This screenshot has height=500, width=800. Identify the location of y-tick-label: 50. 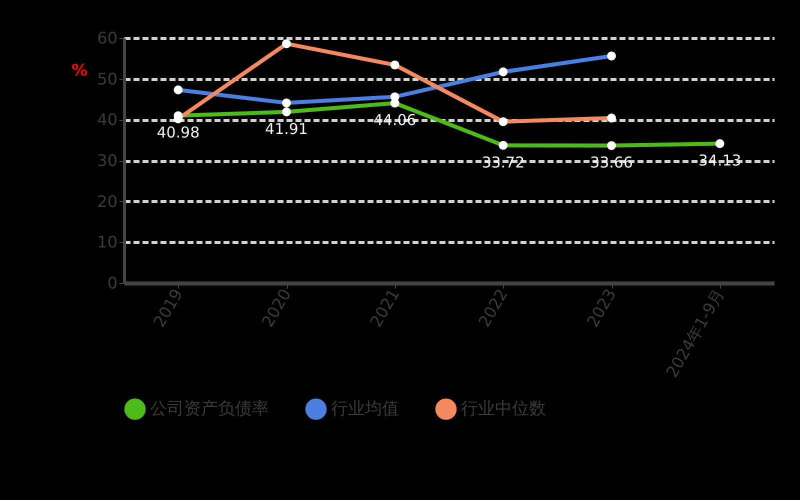
(107, 78).